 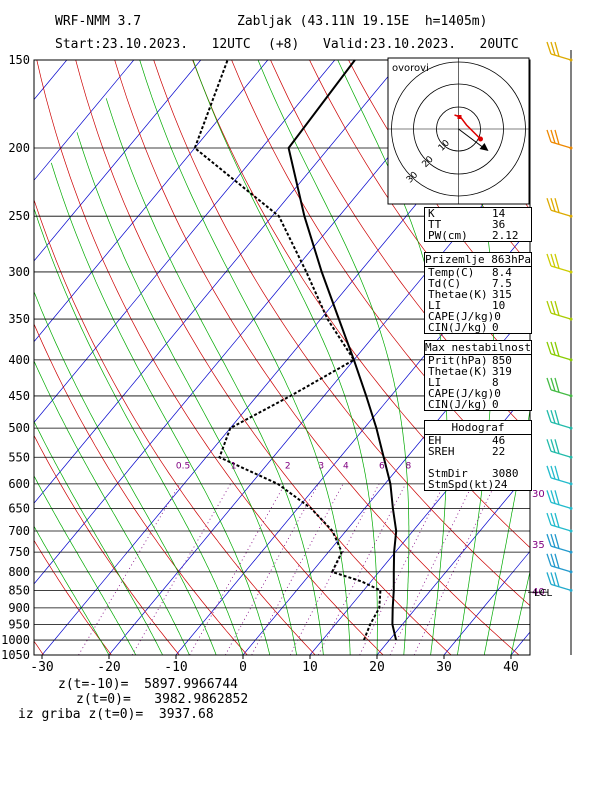 I want to click on forecast-offset: (+8), so click(x=284, y=44).